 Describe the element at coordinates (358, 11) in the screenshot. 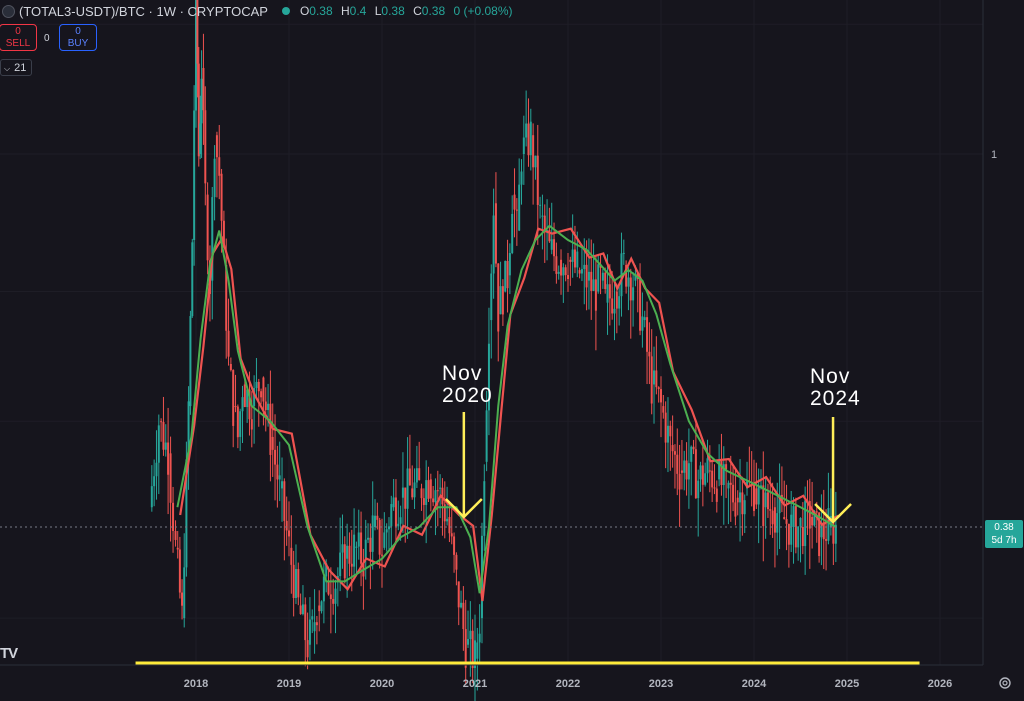

I see `ohlc-high: 0.4` at that location.